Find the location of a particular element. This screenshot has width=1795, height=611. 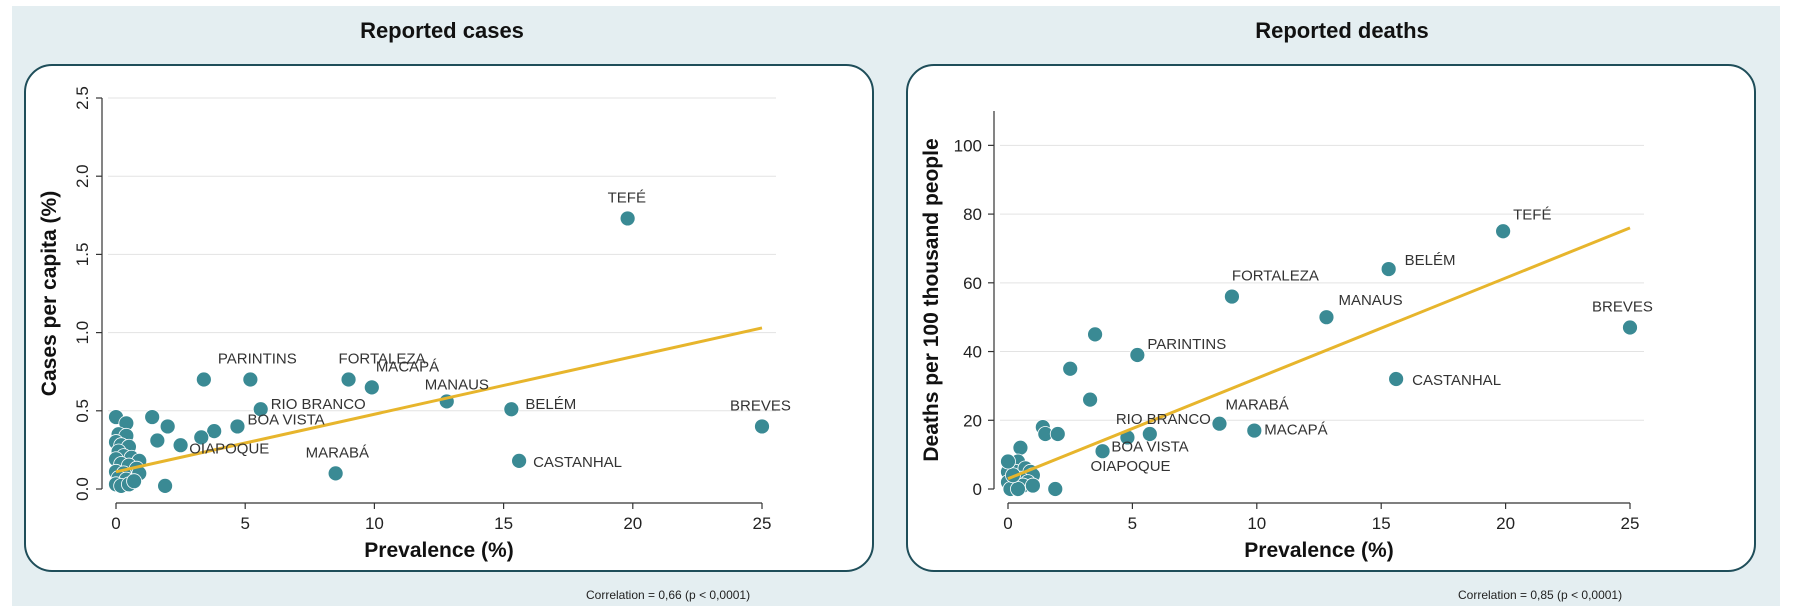

correlation-note-deaths: Correlation = 0,85 (p < 0,0001) is located at coordinates (1540, 595).